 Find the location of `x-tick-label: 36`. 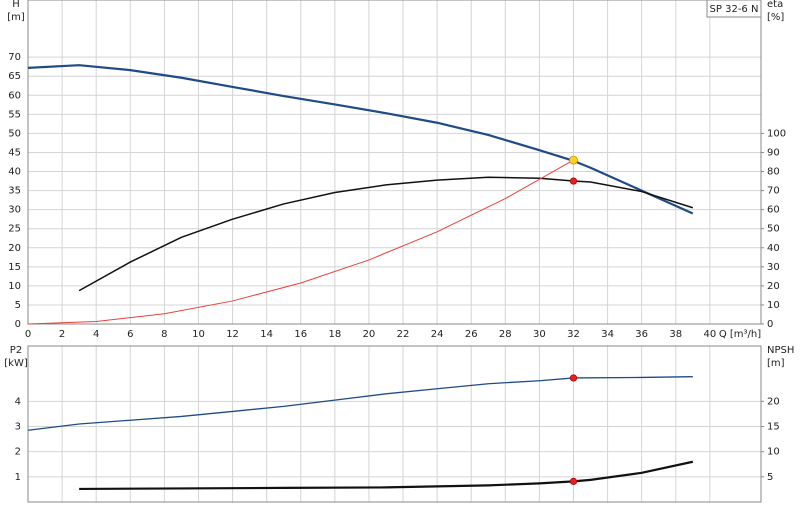

x-tick-label: 36 is located at coordinates (641, 334).